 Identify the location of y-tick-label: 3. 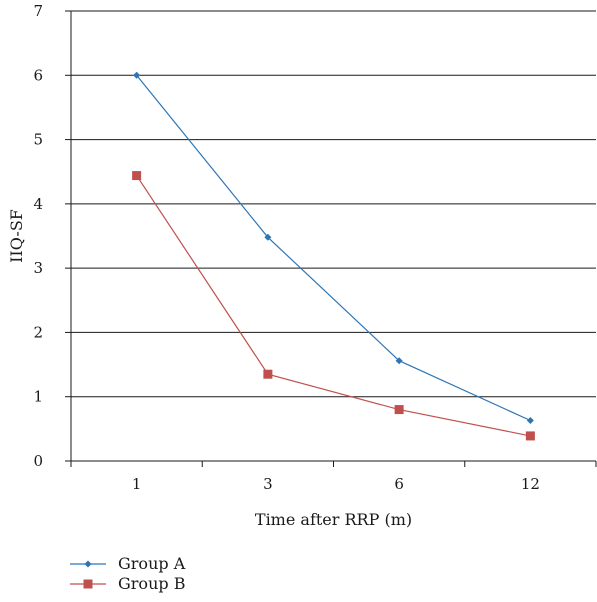
(38, 268).